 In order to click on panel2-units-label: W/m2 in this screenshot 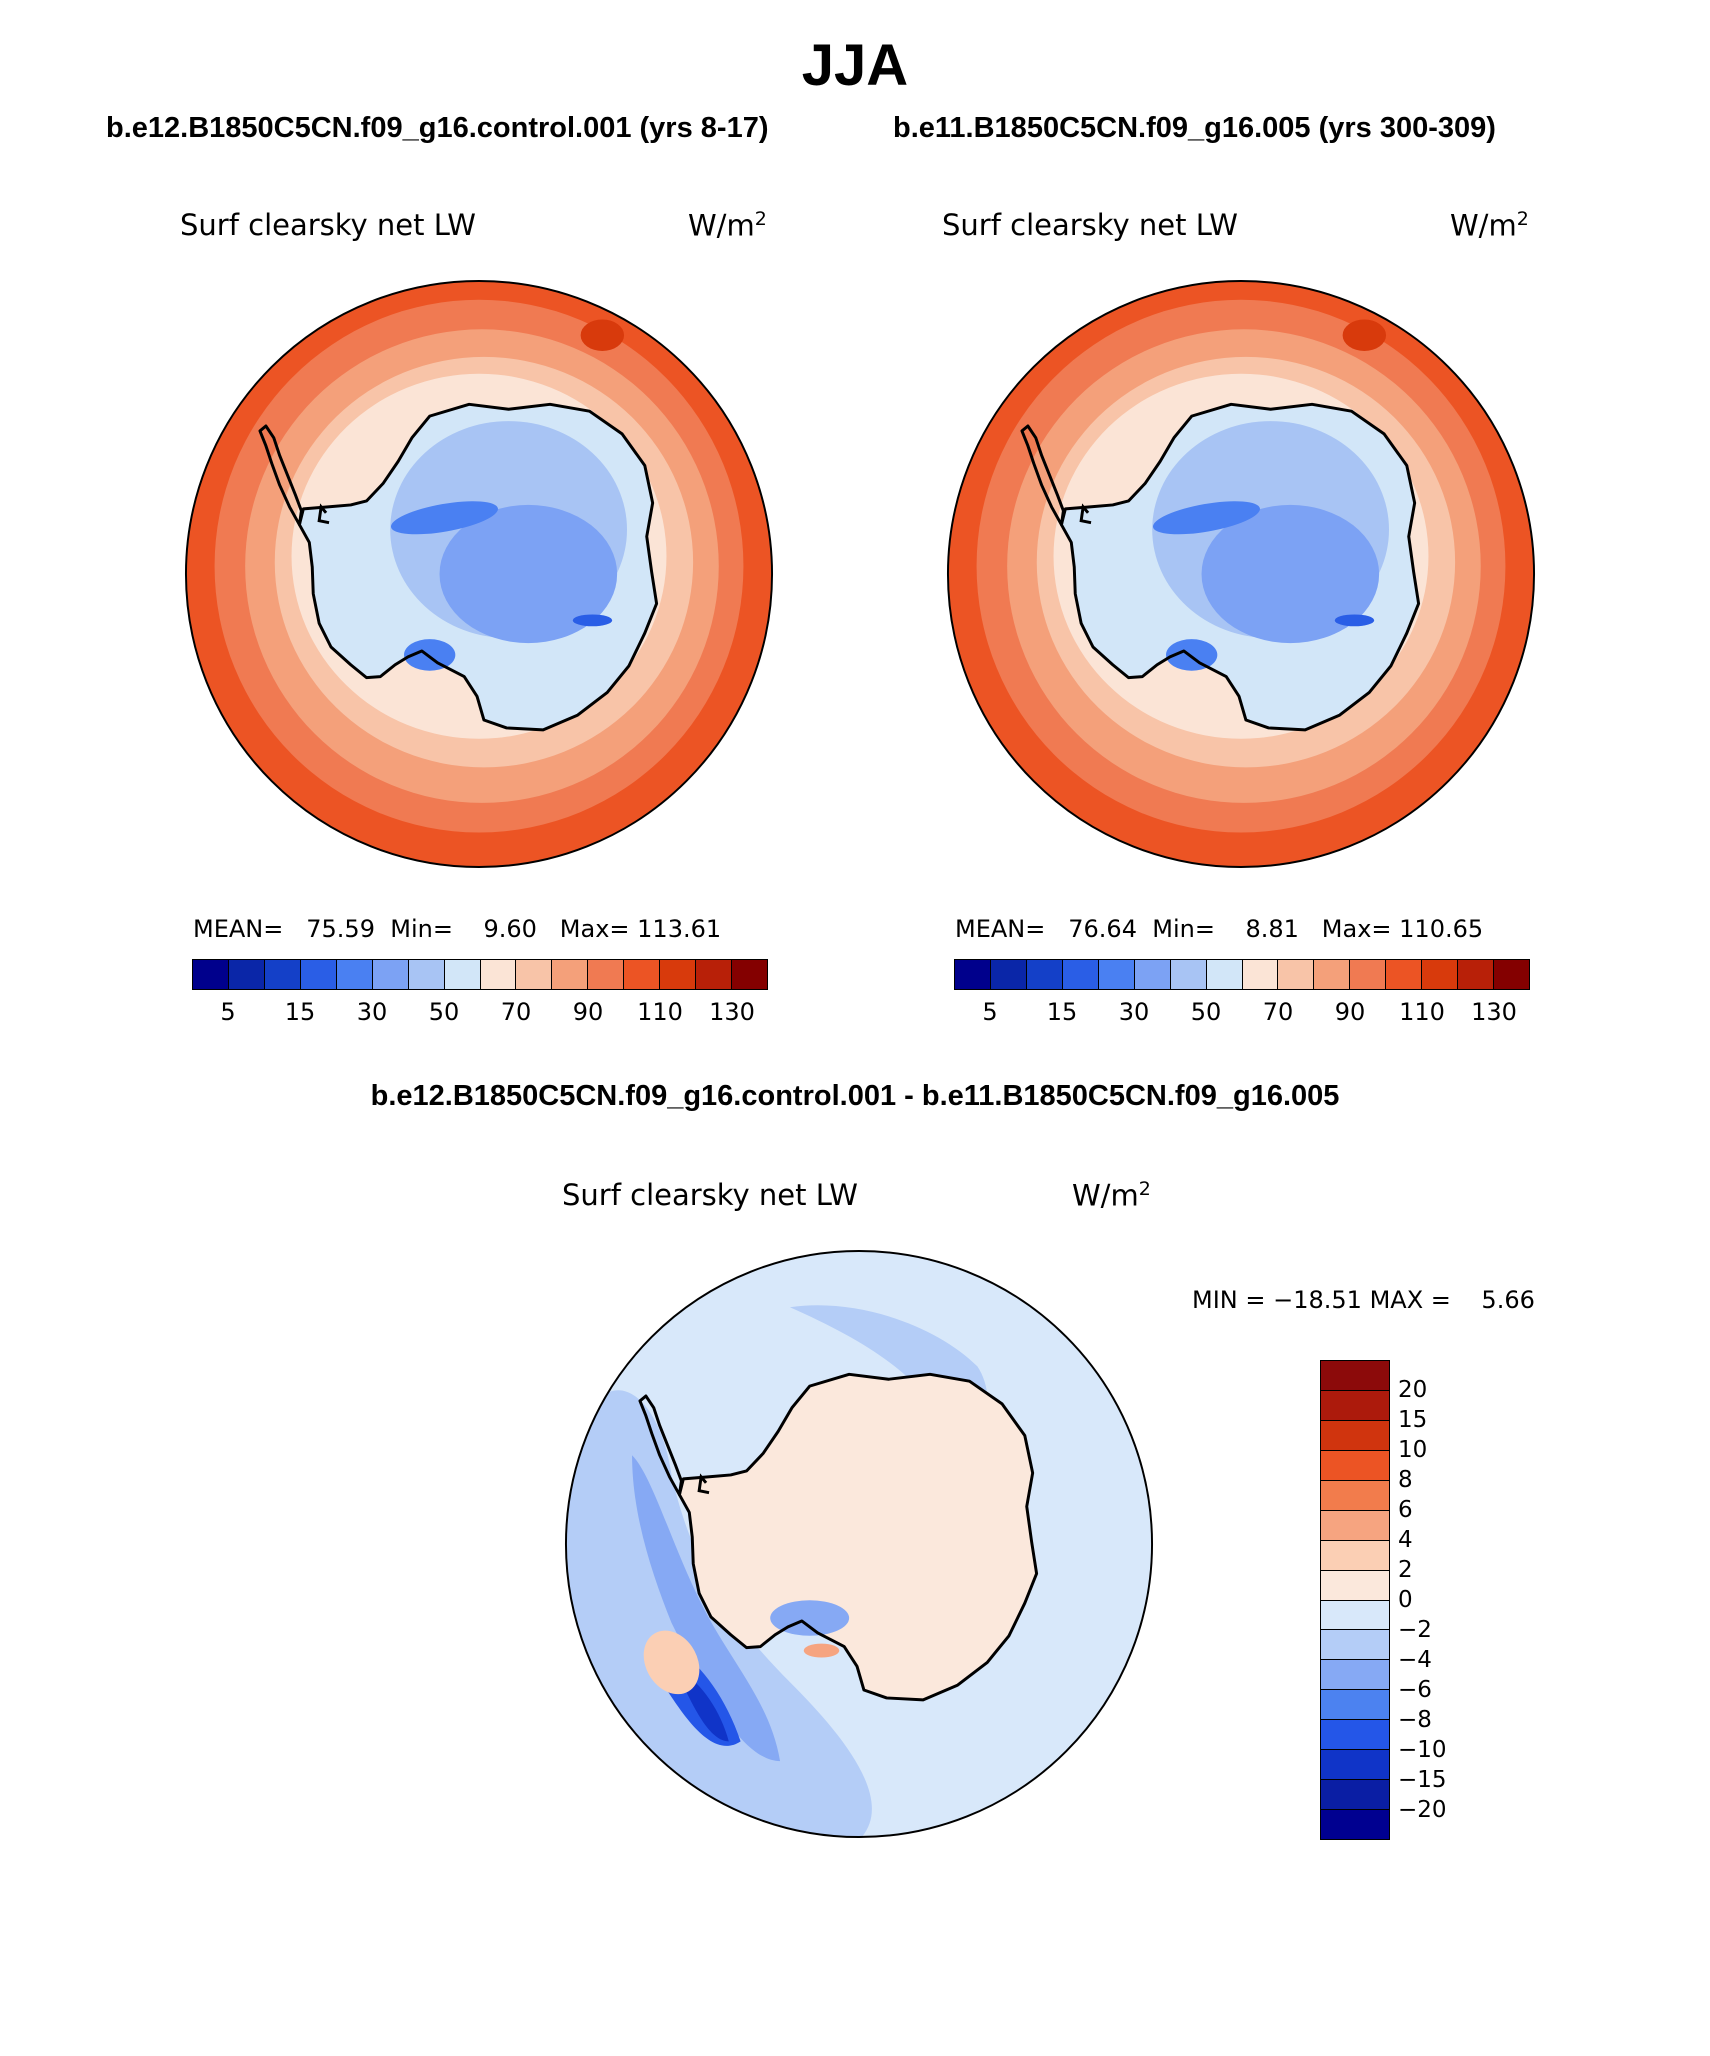, I will do `click(1489, 225)`.